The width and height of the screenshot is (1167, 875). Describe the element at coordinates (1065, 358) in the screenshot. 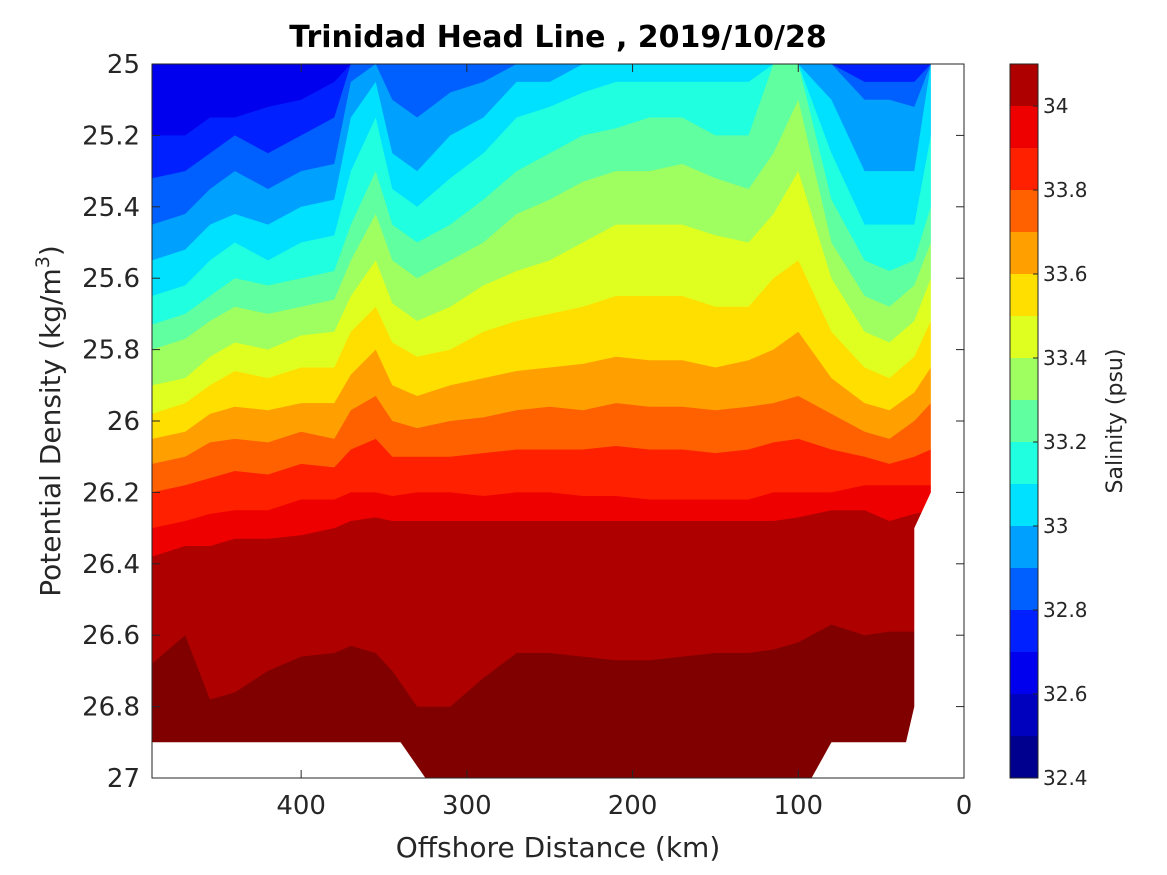

I see `colorbar-tick-label: 33.4` at that location.